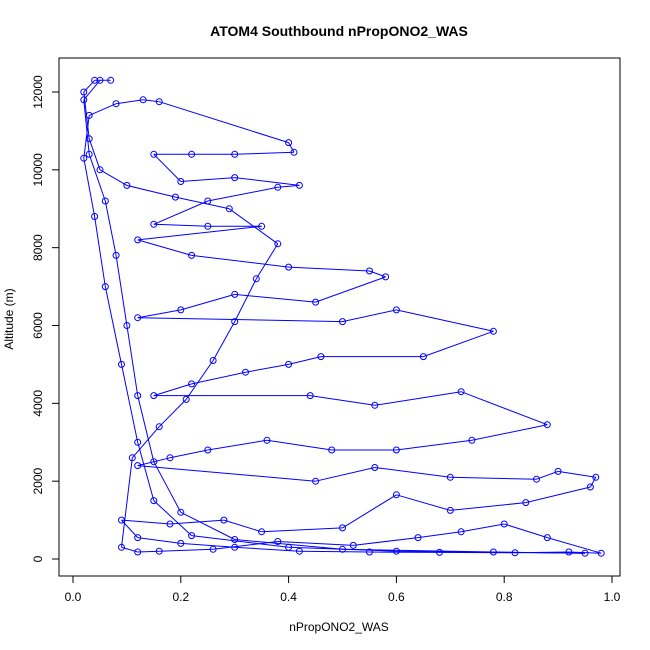  I want to click on x-axis: 0.0 0.2 0.4 0.6 0.8 1.0, so click(343, 589).